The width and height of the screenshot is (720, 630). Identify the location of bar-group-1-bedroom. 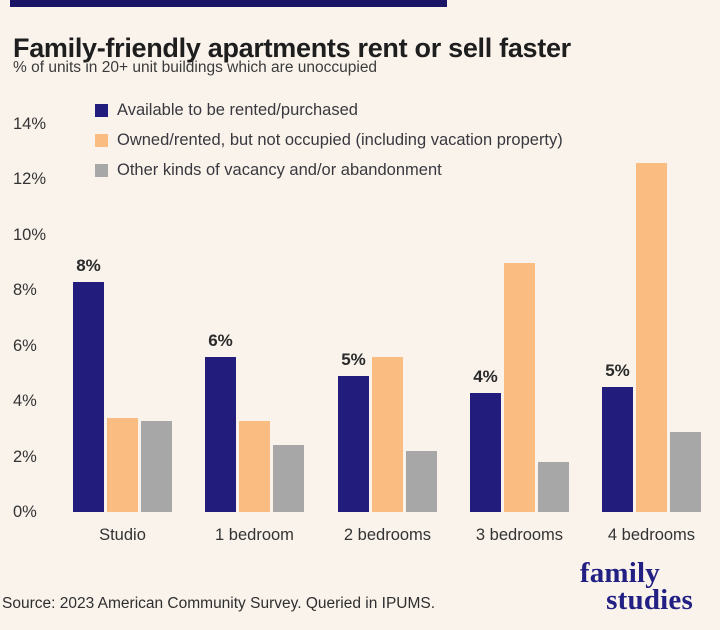
(254, 312).